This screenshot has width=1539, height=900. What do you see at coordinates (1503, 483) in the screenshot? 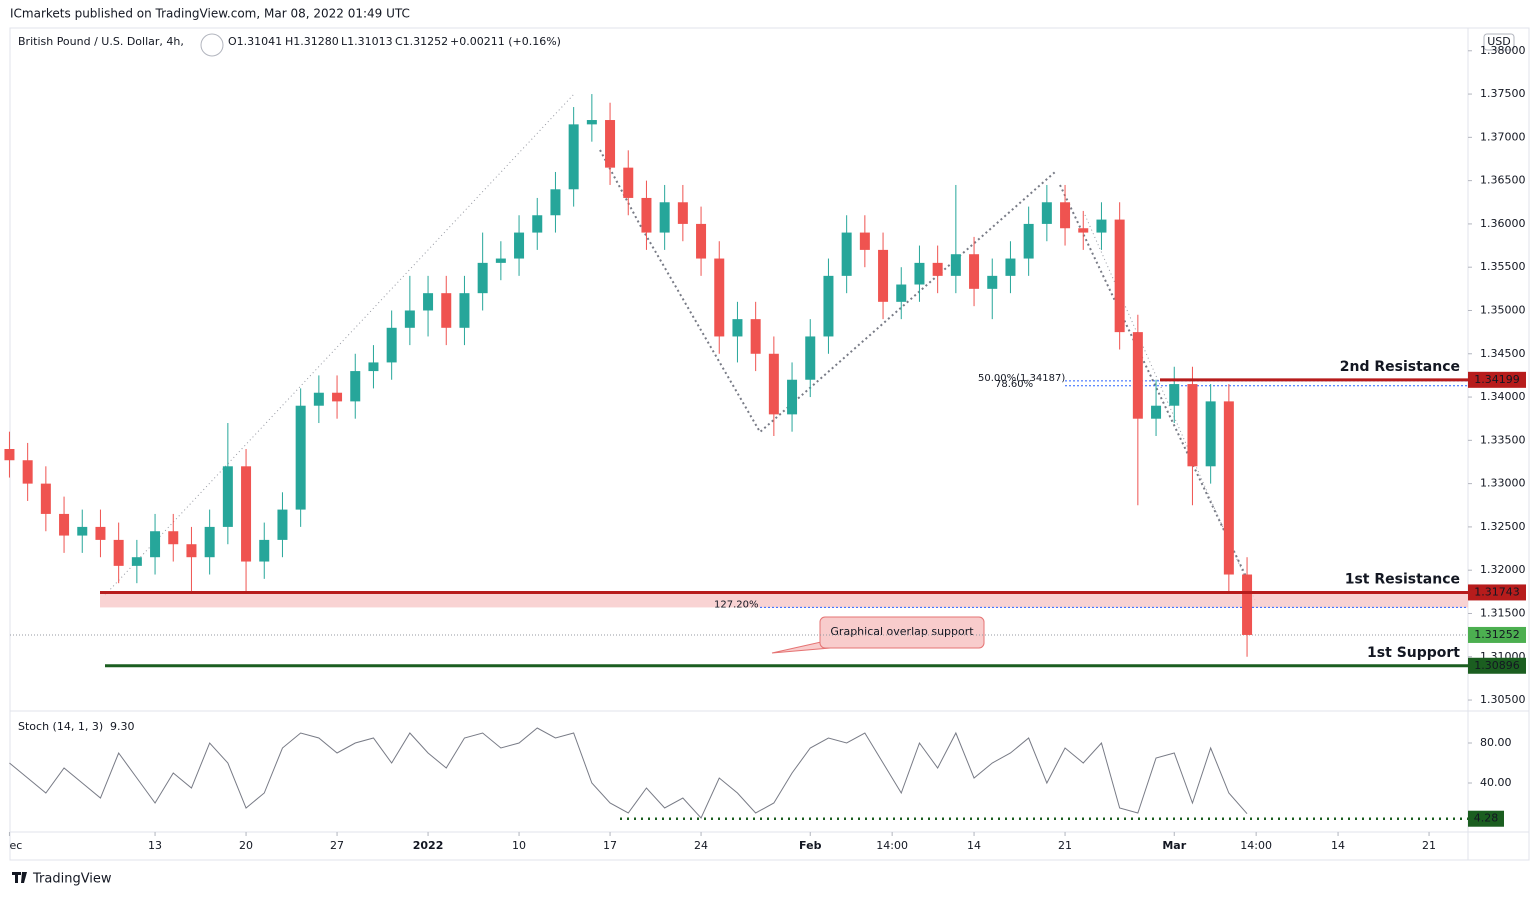
I see `y-tick-label: 1.33000` at bounding box center [1503, 483].